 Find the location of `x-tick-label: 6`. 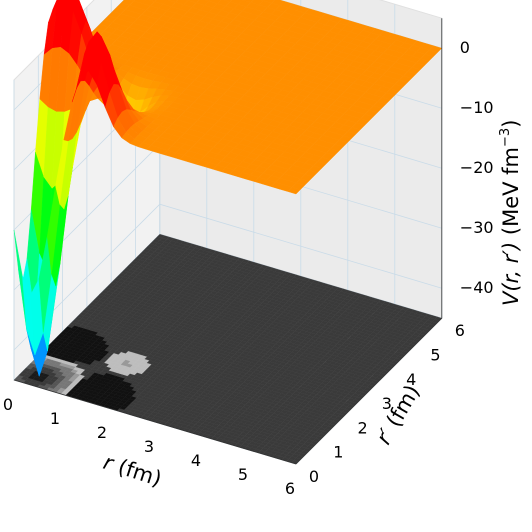

x-tick-label: 6 is located at coordinates (290, 488).